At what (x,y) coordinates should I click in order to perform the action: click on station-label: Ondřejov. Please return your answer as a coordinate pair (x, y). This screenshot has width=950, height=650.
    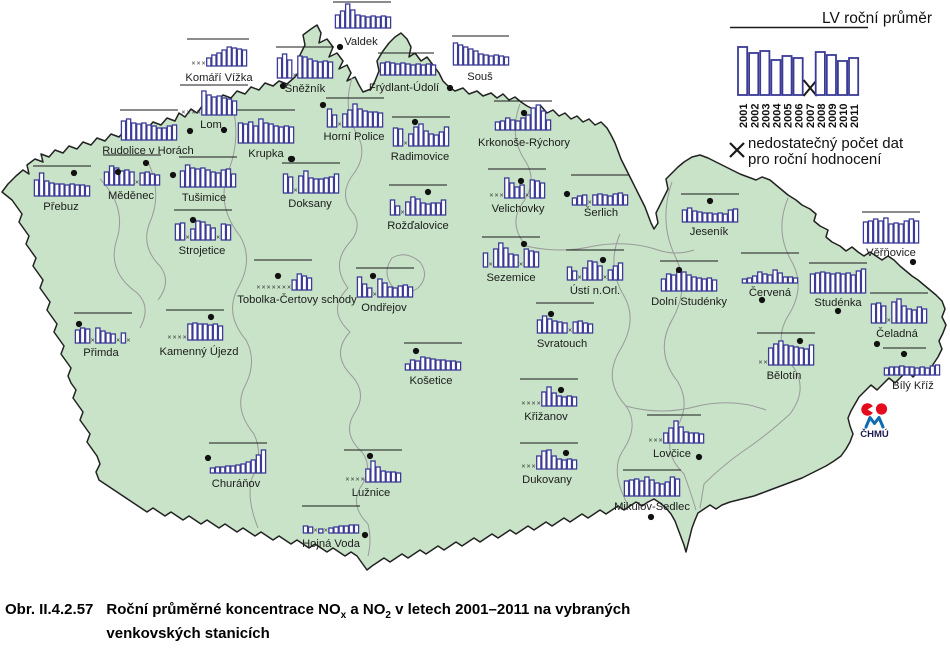
    Looking at the image, I should click on (384, 308).